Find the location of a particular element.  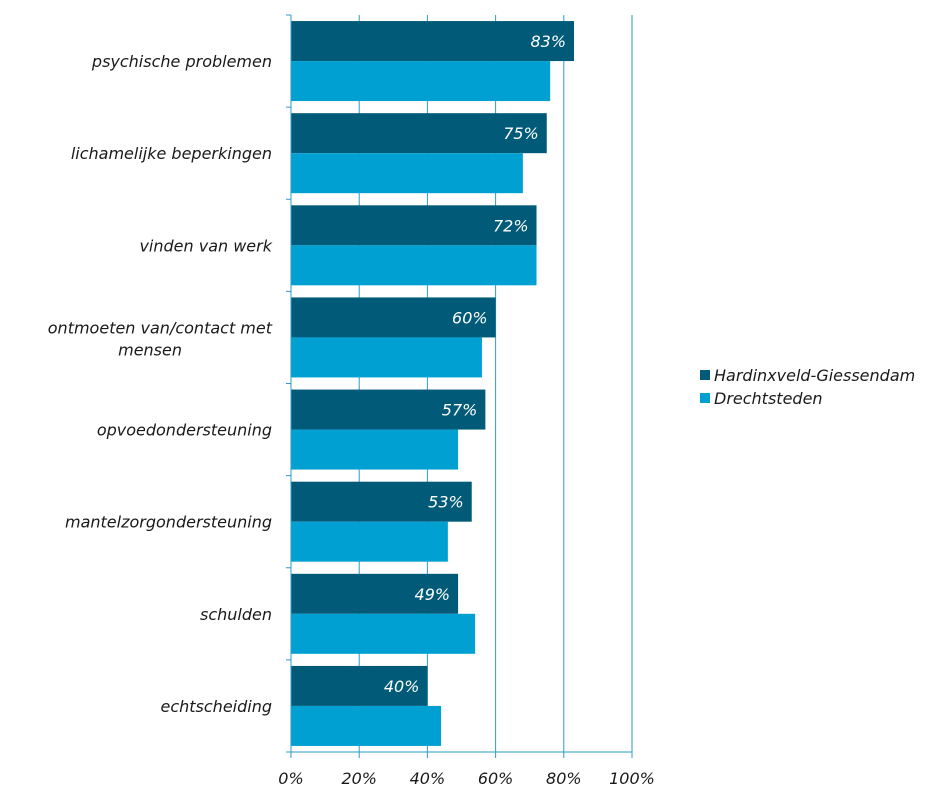

category-label: vinden van werk is located at coordinates (205, 245).